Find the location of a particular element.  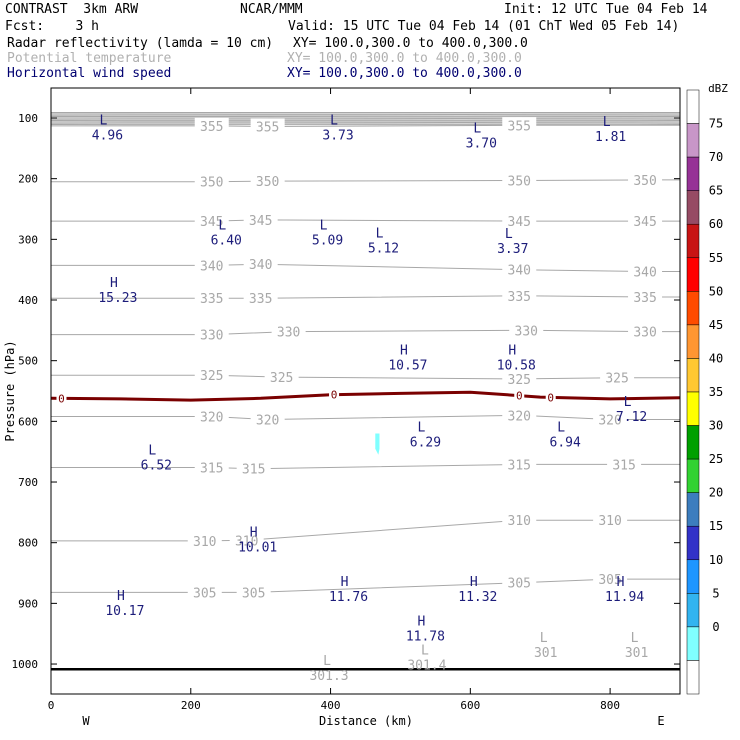

theta-contour-label: 355 is located at coordinates (211, 127).